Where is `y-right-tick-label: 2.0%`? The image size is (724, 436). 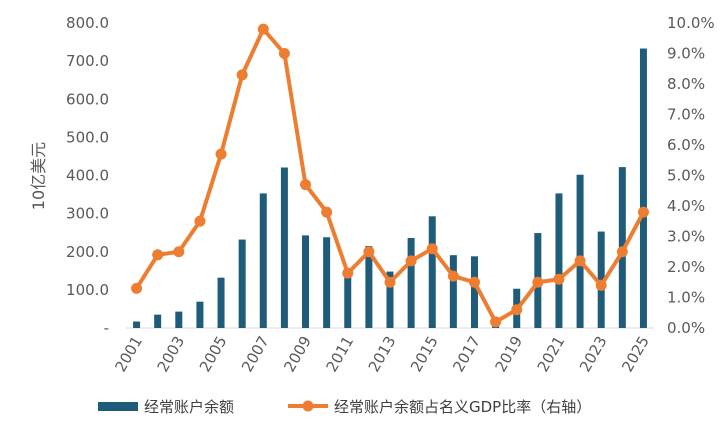 y-right-tick-label: 2.0% is located at coordinates (686, 267).